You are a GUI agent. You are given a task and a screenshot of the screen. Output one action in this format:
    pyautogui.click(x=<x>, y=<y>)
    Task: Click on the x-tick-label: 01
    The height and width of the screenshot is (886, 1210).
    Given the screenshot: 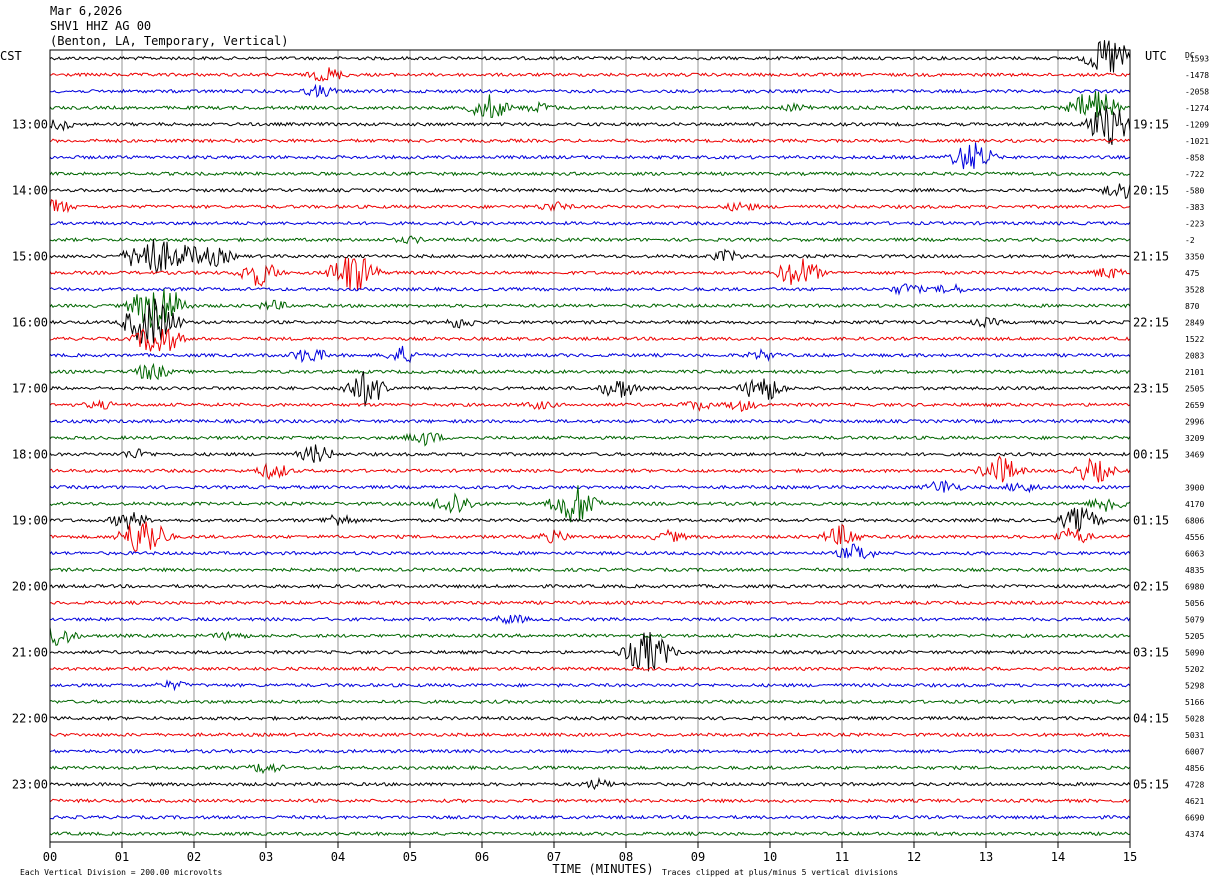 What is the action you would take?
    pyautogui.click(x=122, y=857)
    